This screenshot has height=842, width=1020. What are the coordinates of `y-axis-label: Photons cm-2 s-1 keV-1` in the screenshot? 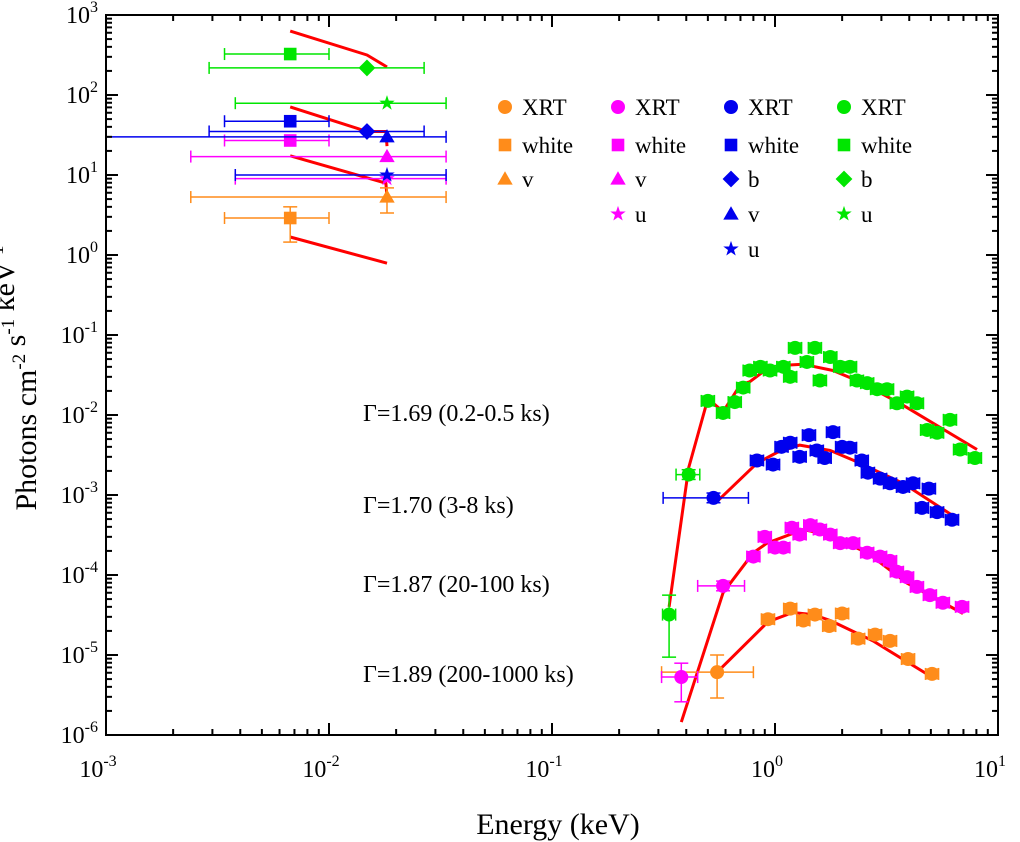 It's located at (21, 377).